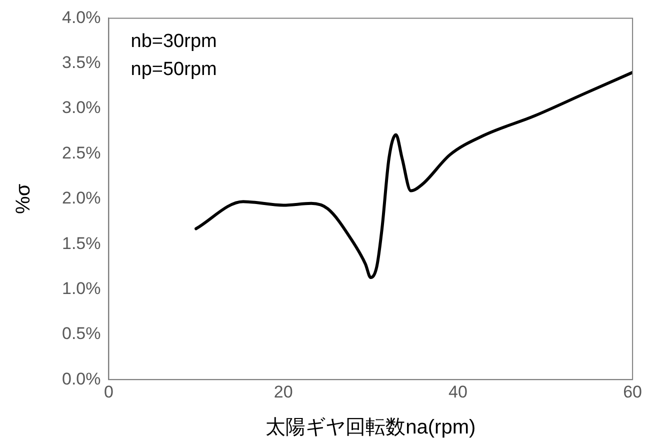 The image size is (645, 446). Describe the element at coordinates (81, 198) in the screenshot. I see `y-tick-label: 2.0%` at that location.